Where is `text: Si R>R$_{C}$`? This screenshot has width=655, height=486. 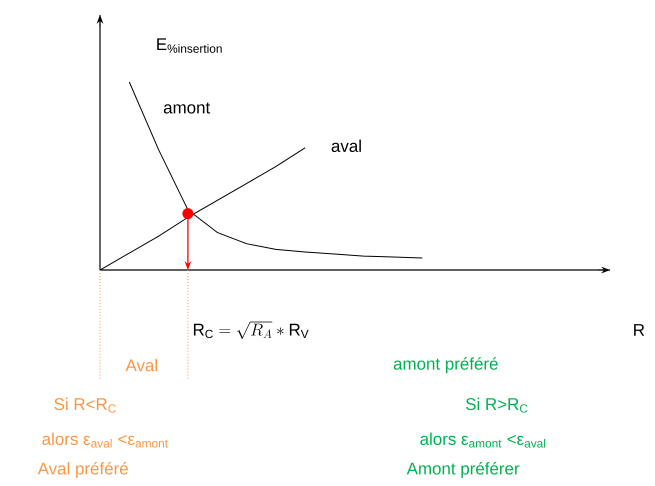
text: Si R>R$_{C}$ is located at coordinates (497, 405).